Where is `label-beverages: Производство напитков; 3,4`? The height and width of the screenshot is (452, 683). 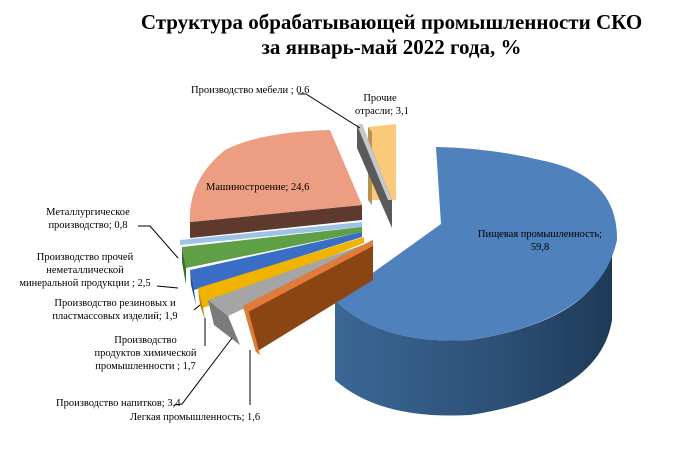
label-beverages: Производство напитков; 3,4 is located at coordinates (118, 403).